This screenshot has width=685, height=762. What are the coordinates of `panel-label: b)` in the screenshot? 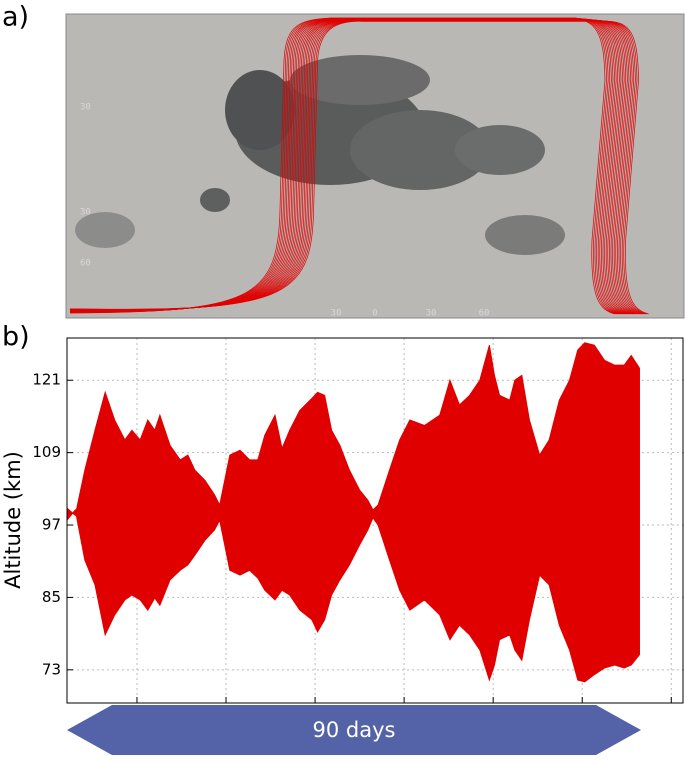 It's located at (16, 337).